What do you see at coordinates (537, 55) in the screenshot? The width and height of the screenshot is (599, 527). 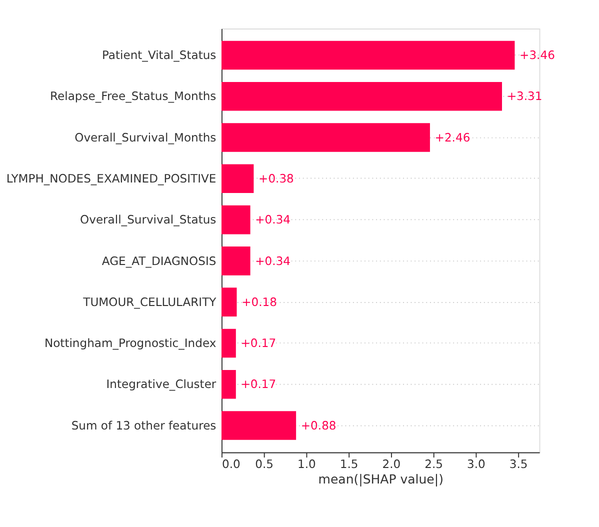 I see `data-label: +3.46` at bounding box center [537, 55].